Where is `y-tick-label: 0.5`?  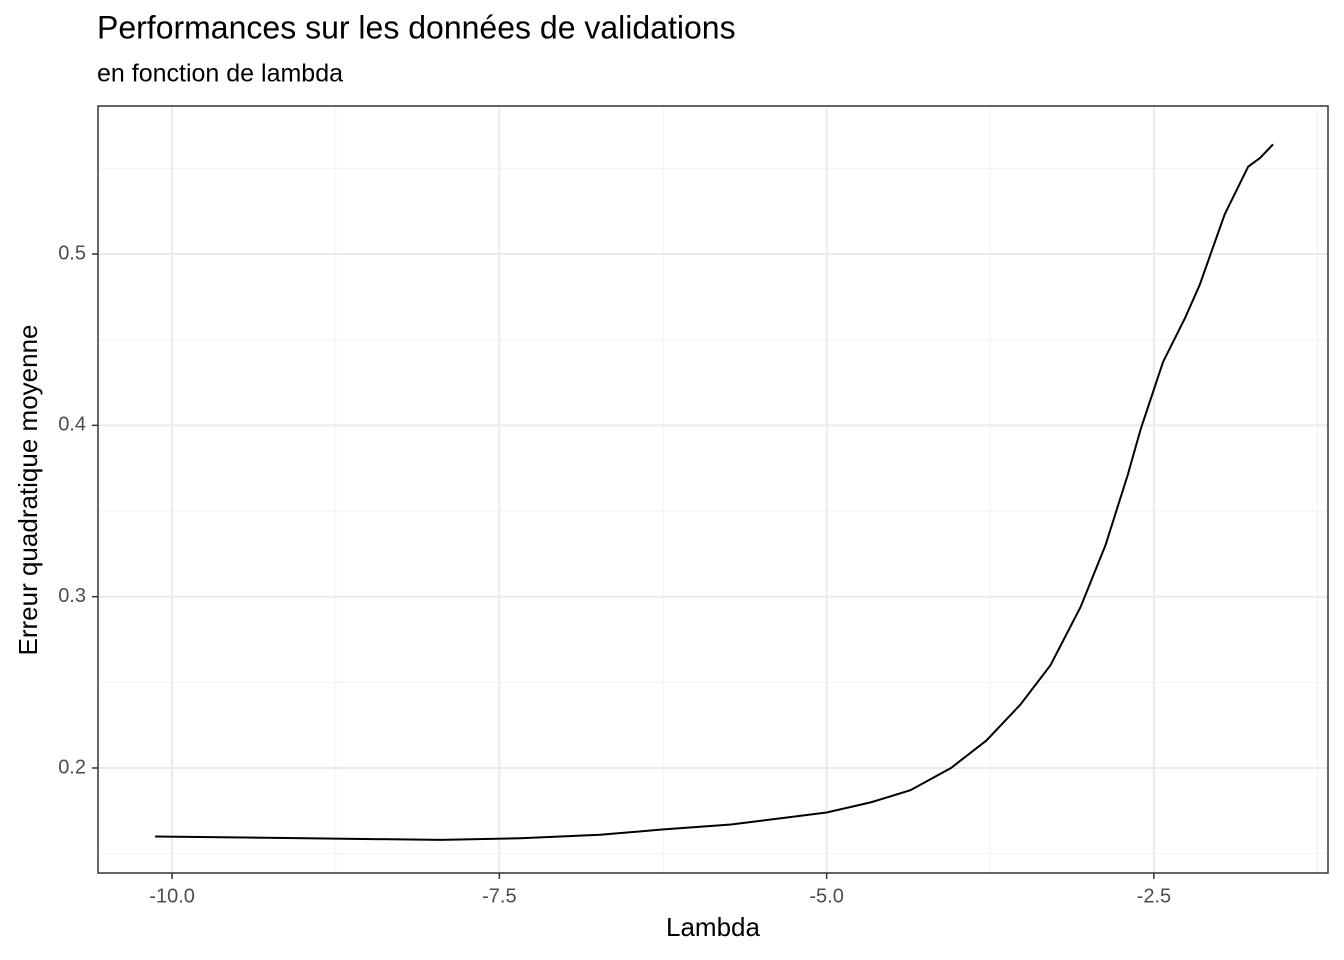 y-tick-label: 0.5 is located at coordinates (72, 253).